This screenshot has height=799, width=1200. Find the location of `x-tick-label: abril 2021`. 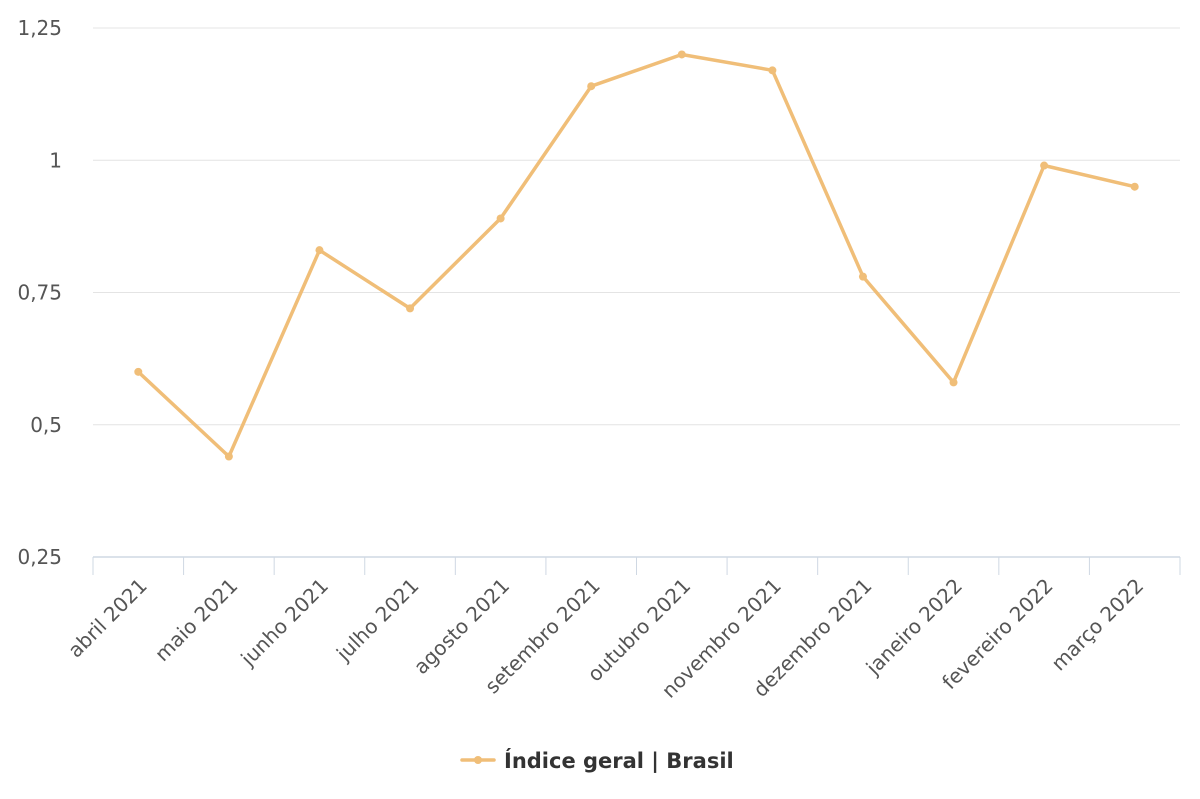

x-tick-label: abril 2021 is located at coordinates (107, 618).